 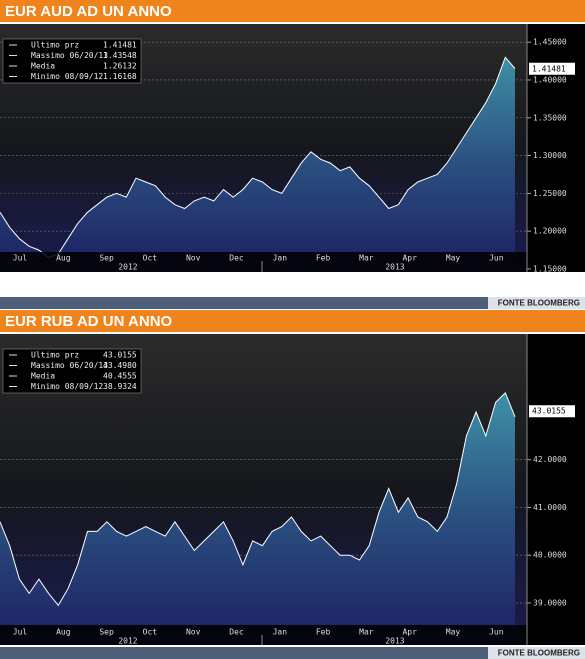 I want to click on legend-value: 1.16168, so click(x=120, y=76).